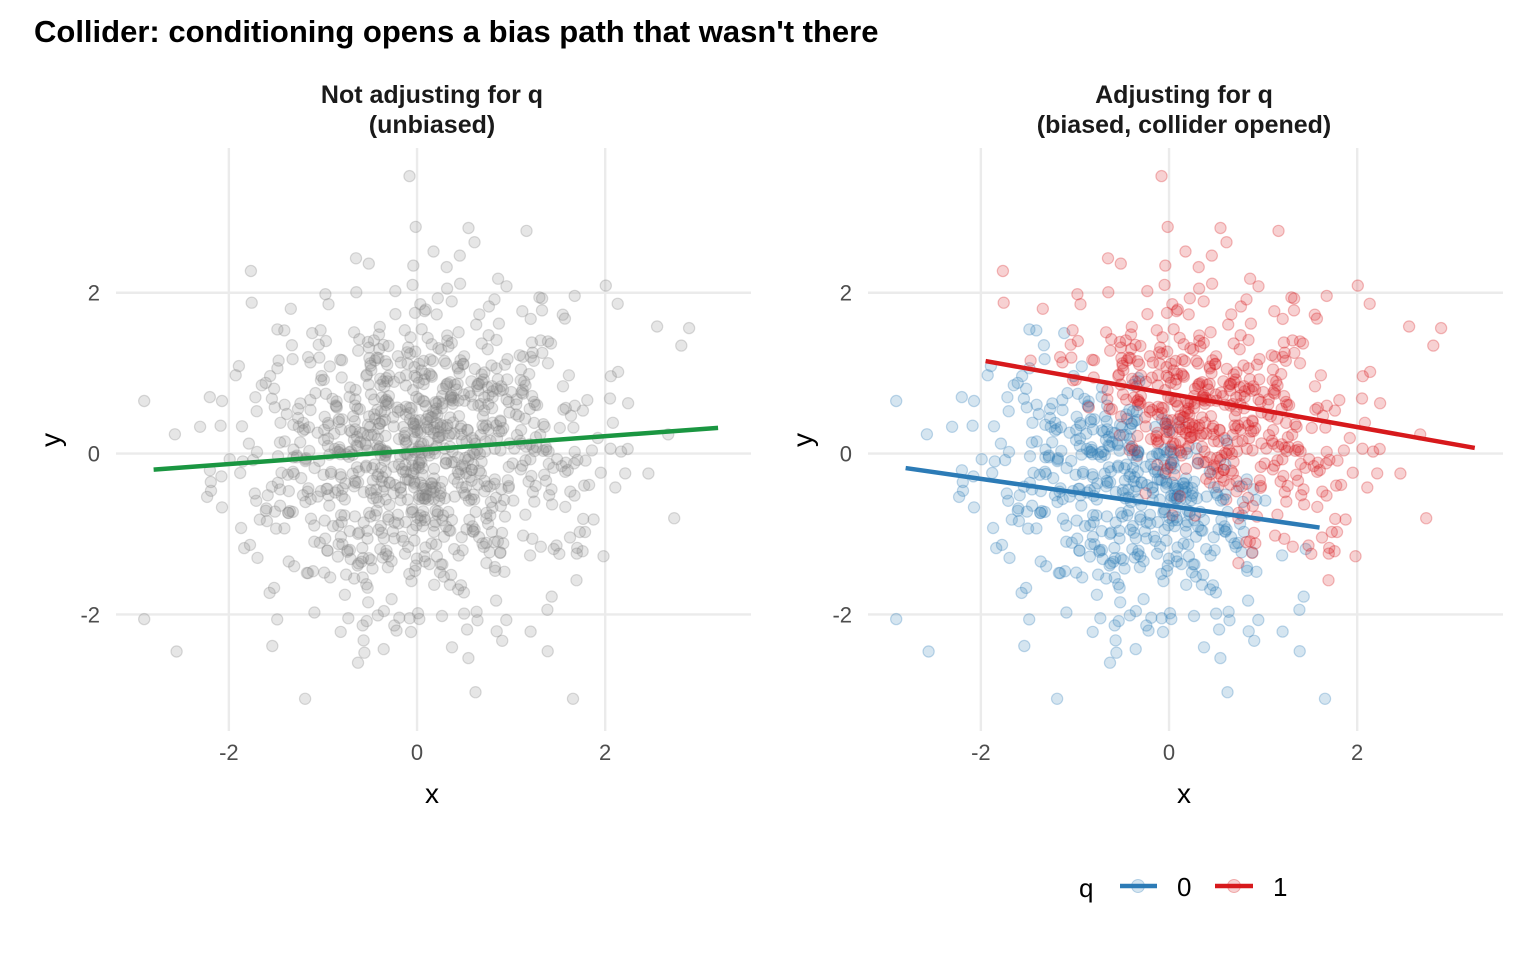 This screenshot has width=1536, height=960. Describe the element at coordinates (432, 95) in the screenshot. I see `panel-title: Not adjusting for q` at that location.